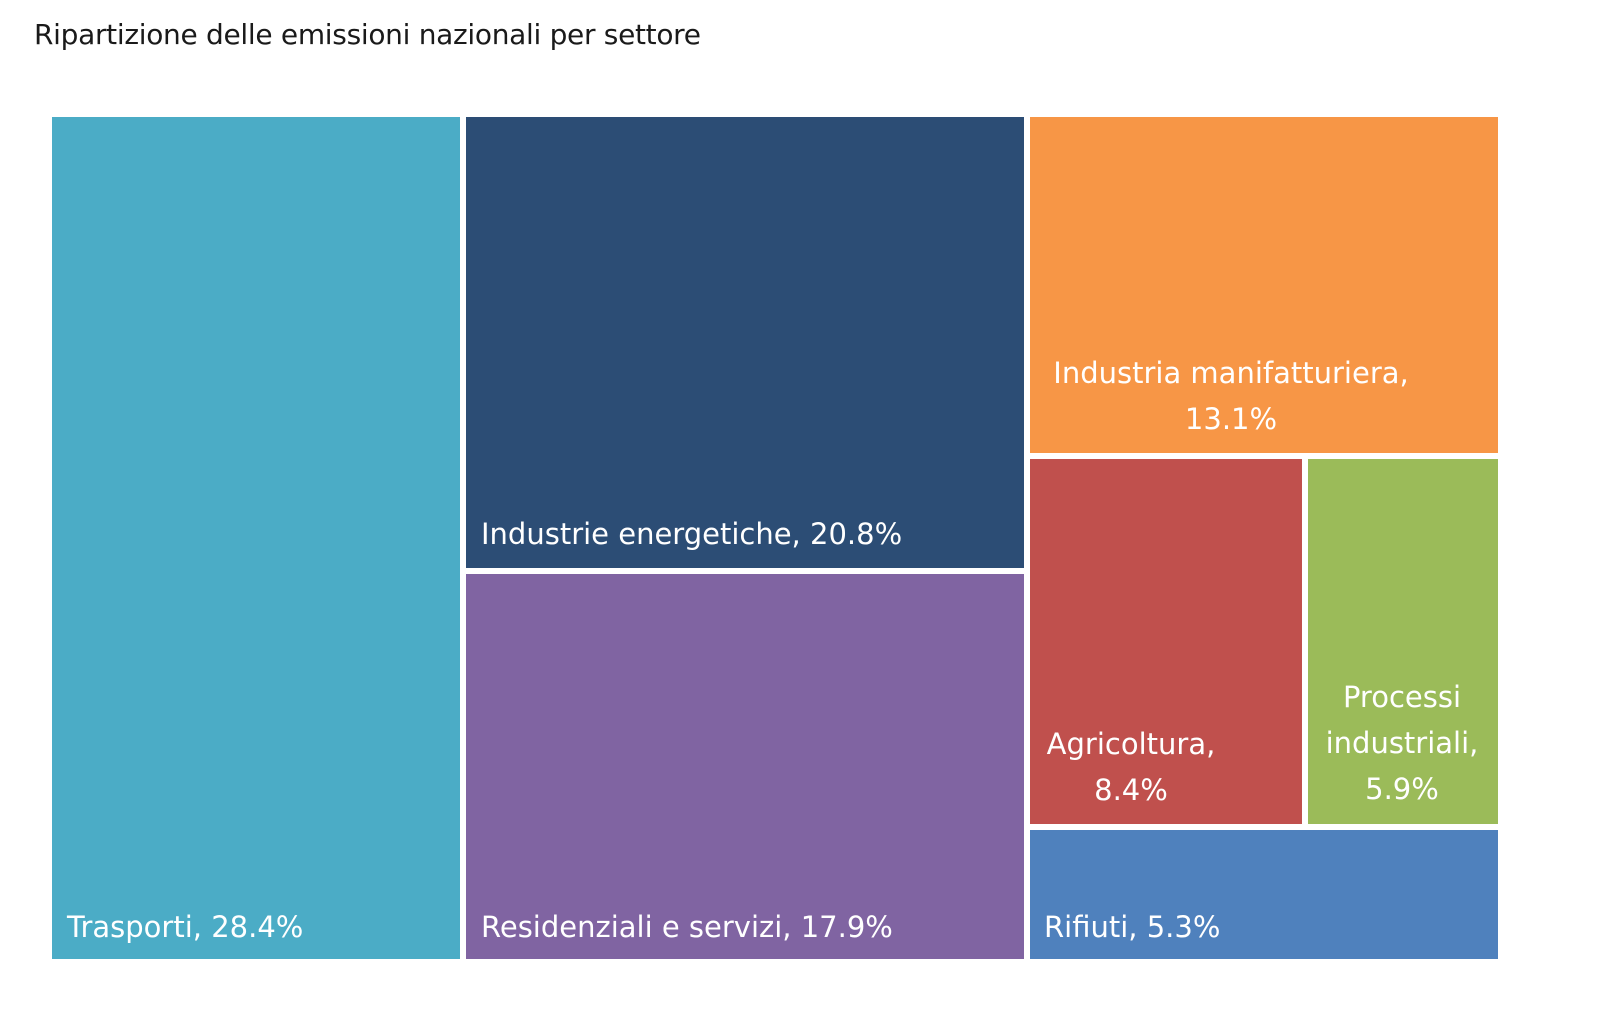  What do you see at coordinates (1230, 396) in the screenshot?
I see `tile-label-industria-manifatturiera: Industria manifatturiera, 13.1%` at bounding box center [1230, 396].